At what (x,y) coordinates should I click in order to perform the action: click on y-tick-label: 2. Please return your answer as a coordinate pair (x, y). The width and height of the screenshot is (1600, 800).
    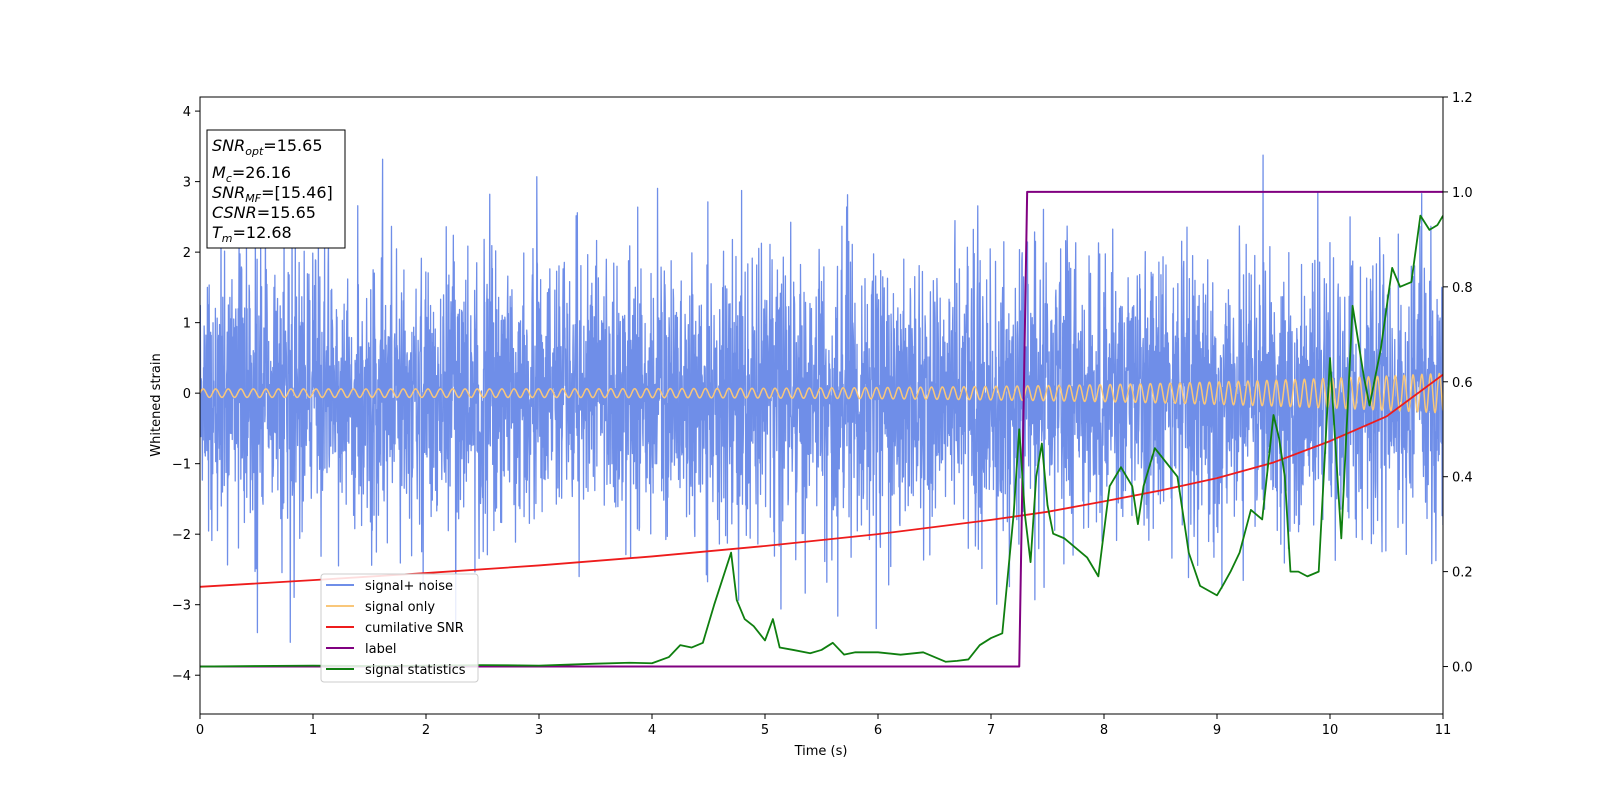
    Looking at the image, I should click on (187, 253).